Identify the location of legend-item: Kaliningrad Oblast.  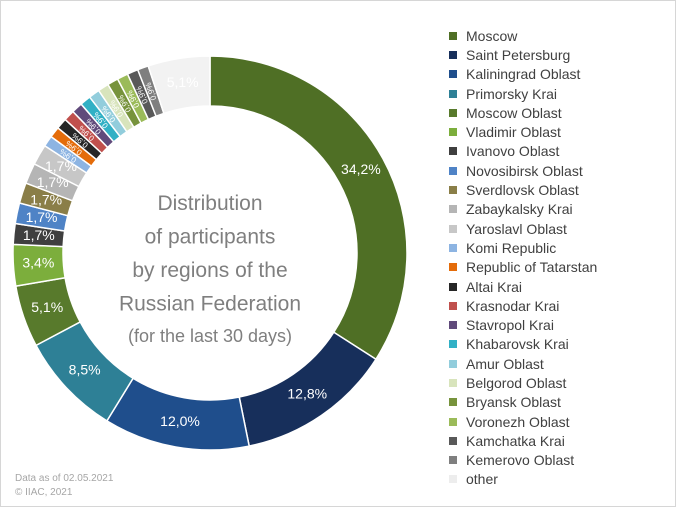
(523, 74).